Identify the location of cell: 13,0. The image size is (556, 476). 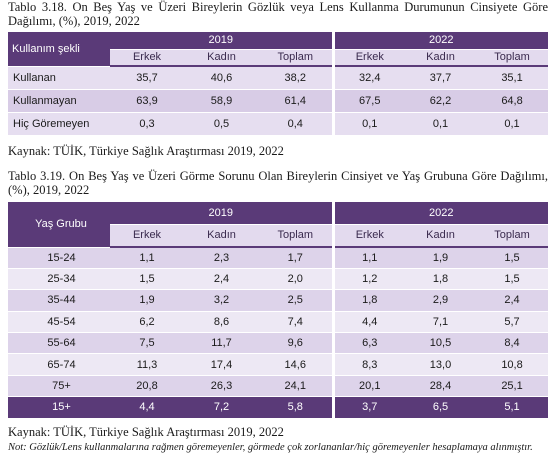
(441, 364).